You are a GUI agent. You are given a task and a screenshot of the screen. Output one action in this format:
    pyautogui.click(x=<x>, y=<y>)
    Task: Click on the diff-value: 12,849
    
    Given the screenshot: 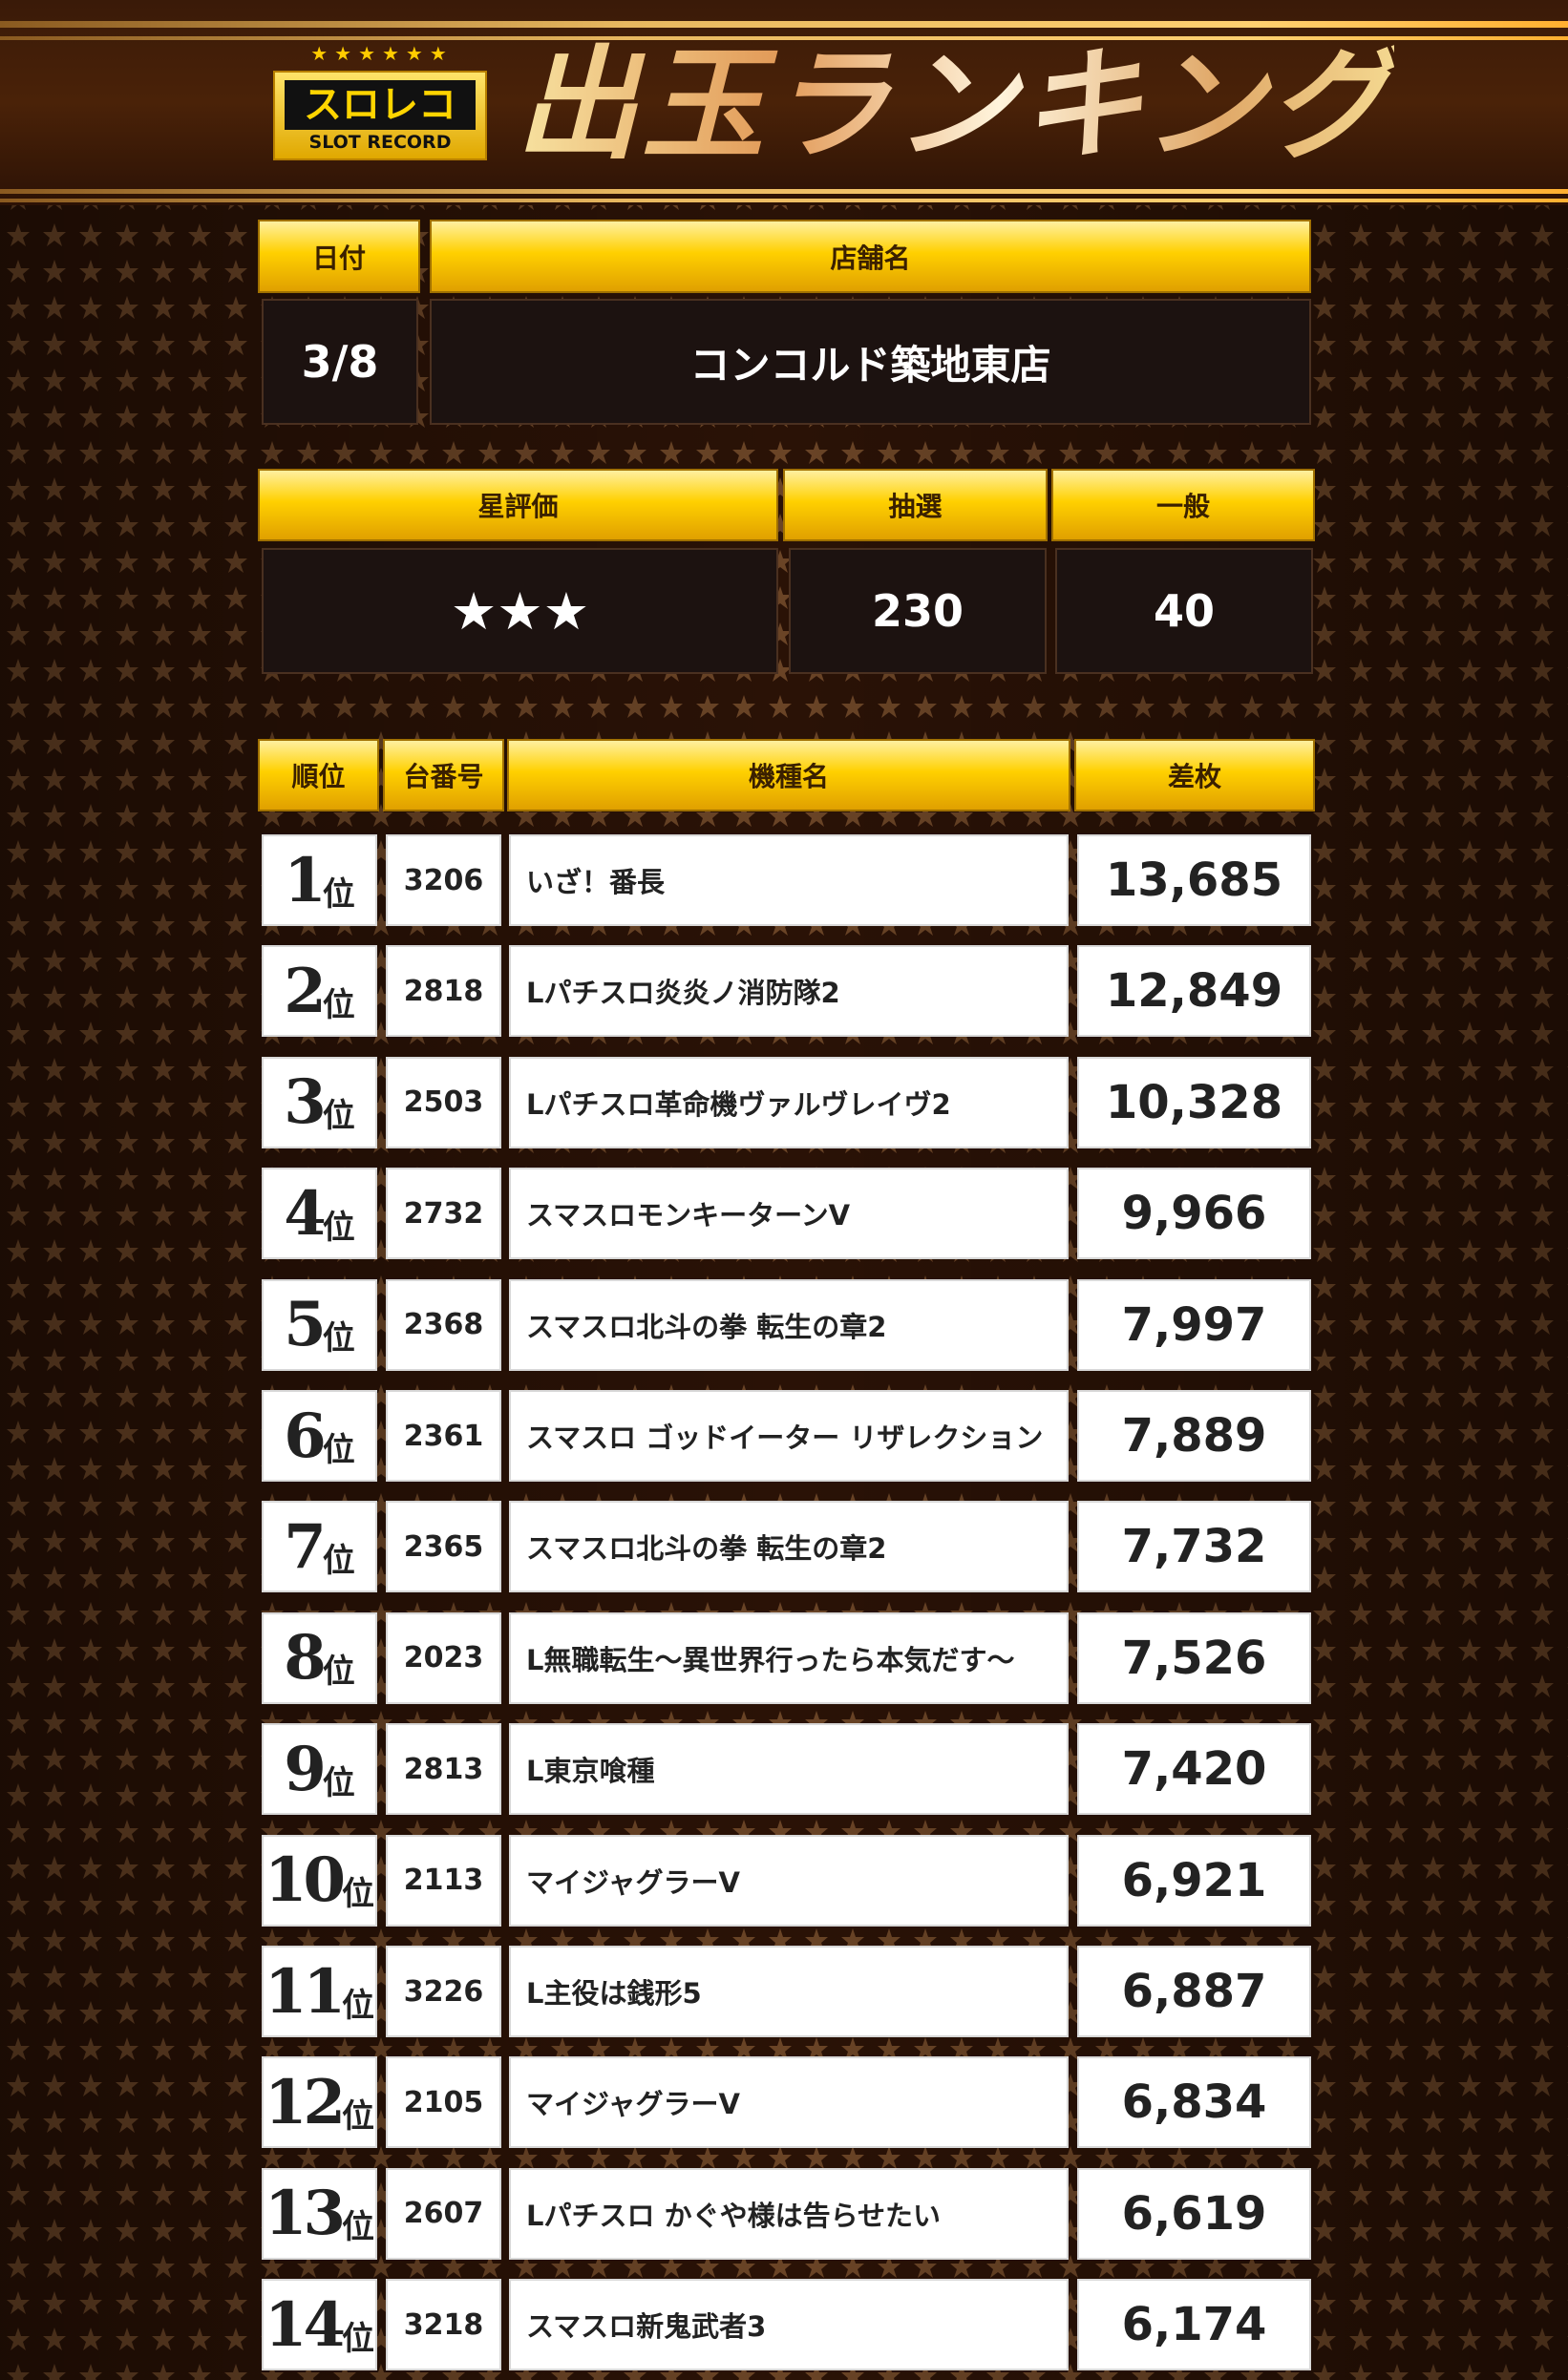 What is the action you would take?
    pyautogui.click(x=1194, y=991)
    